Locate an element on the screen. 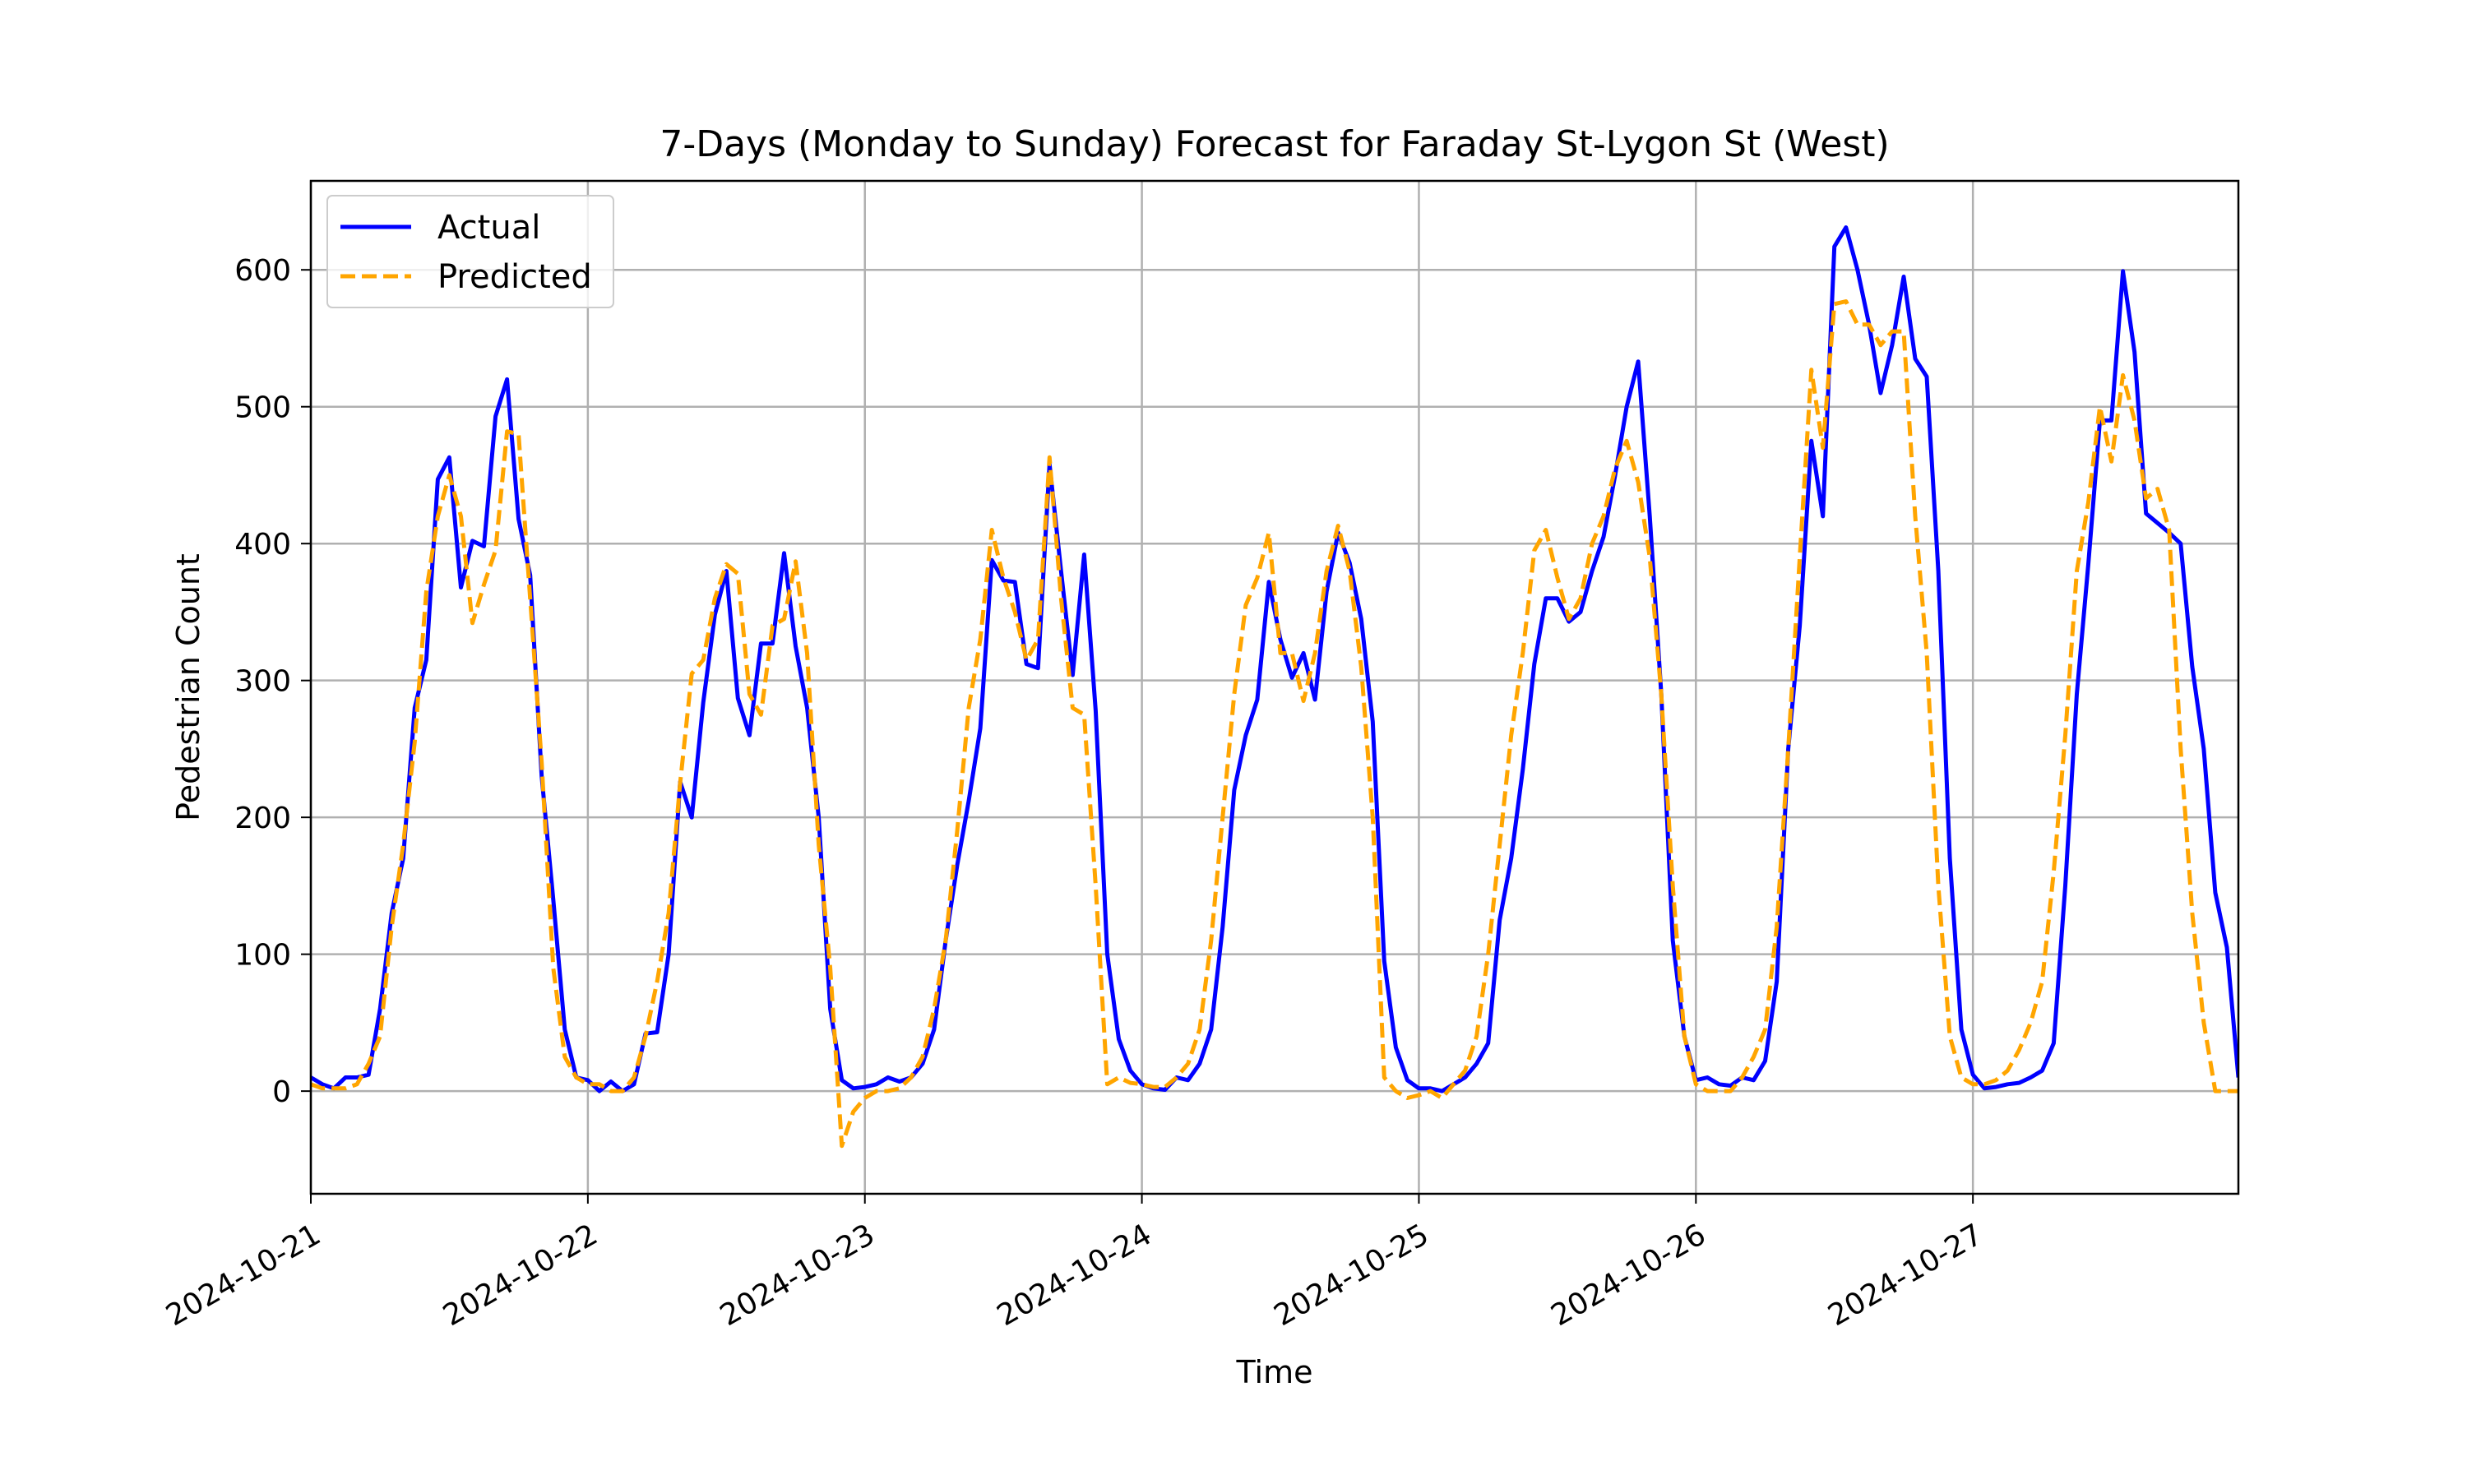 The width and height of the screenshot is (2467, 1484). y-tick-label: 0 is located at coordinates (282, 1092).